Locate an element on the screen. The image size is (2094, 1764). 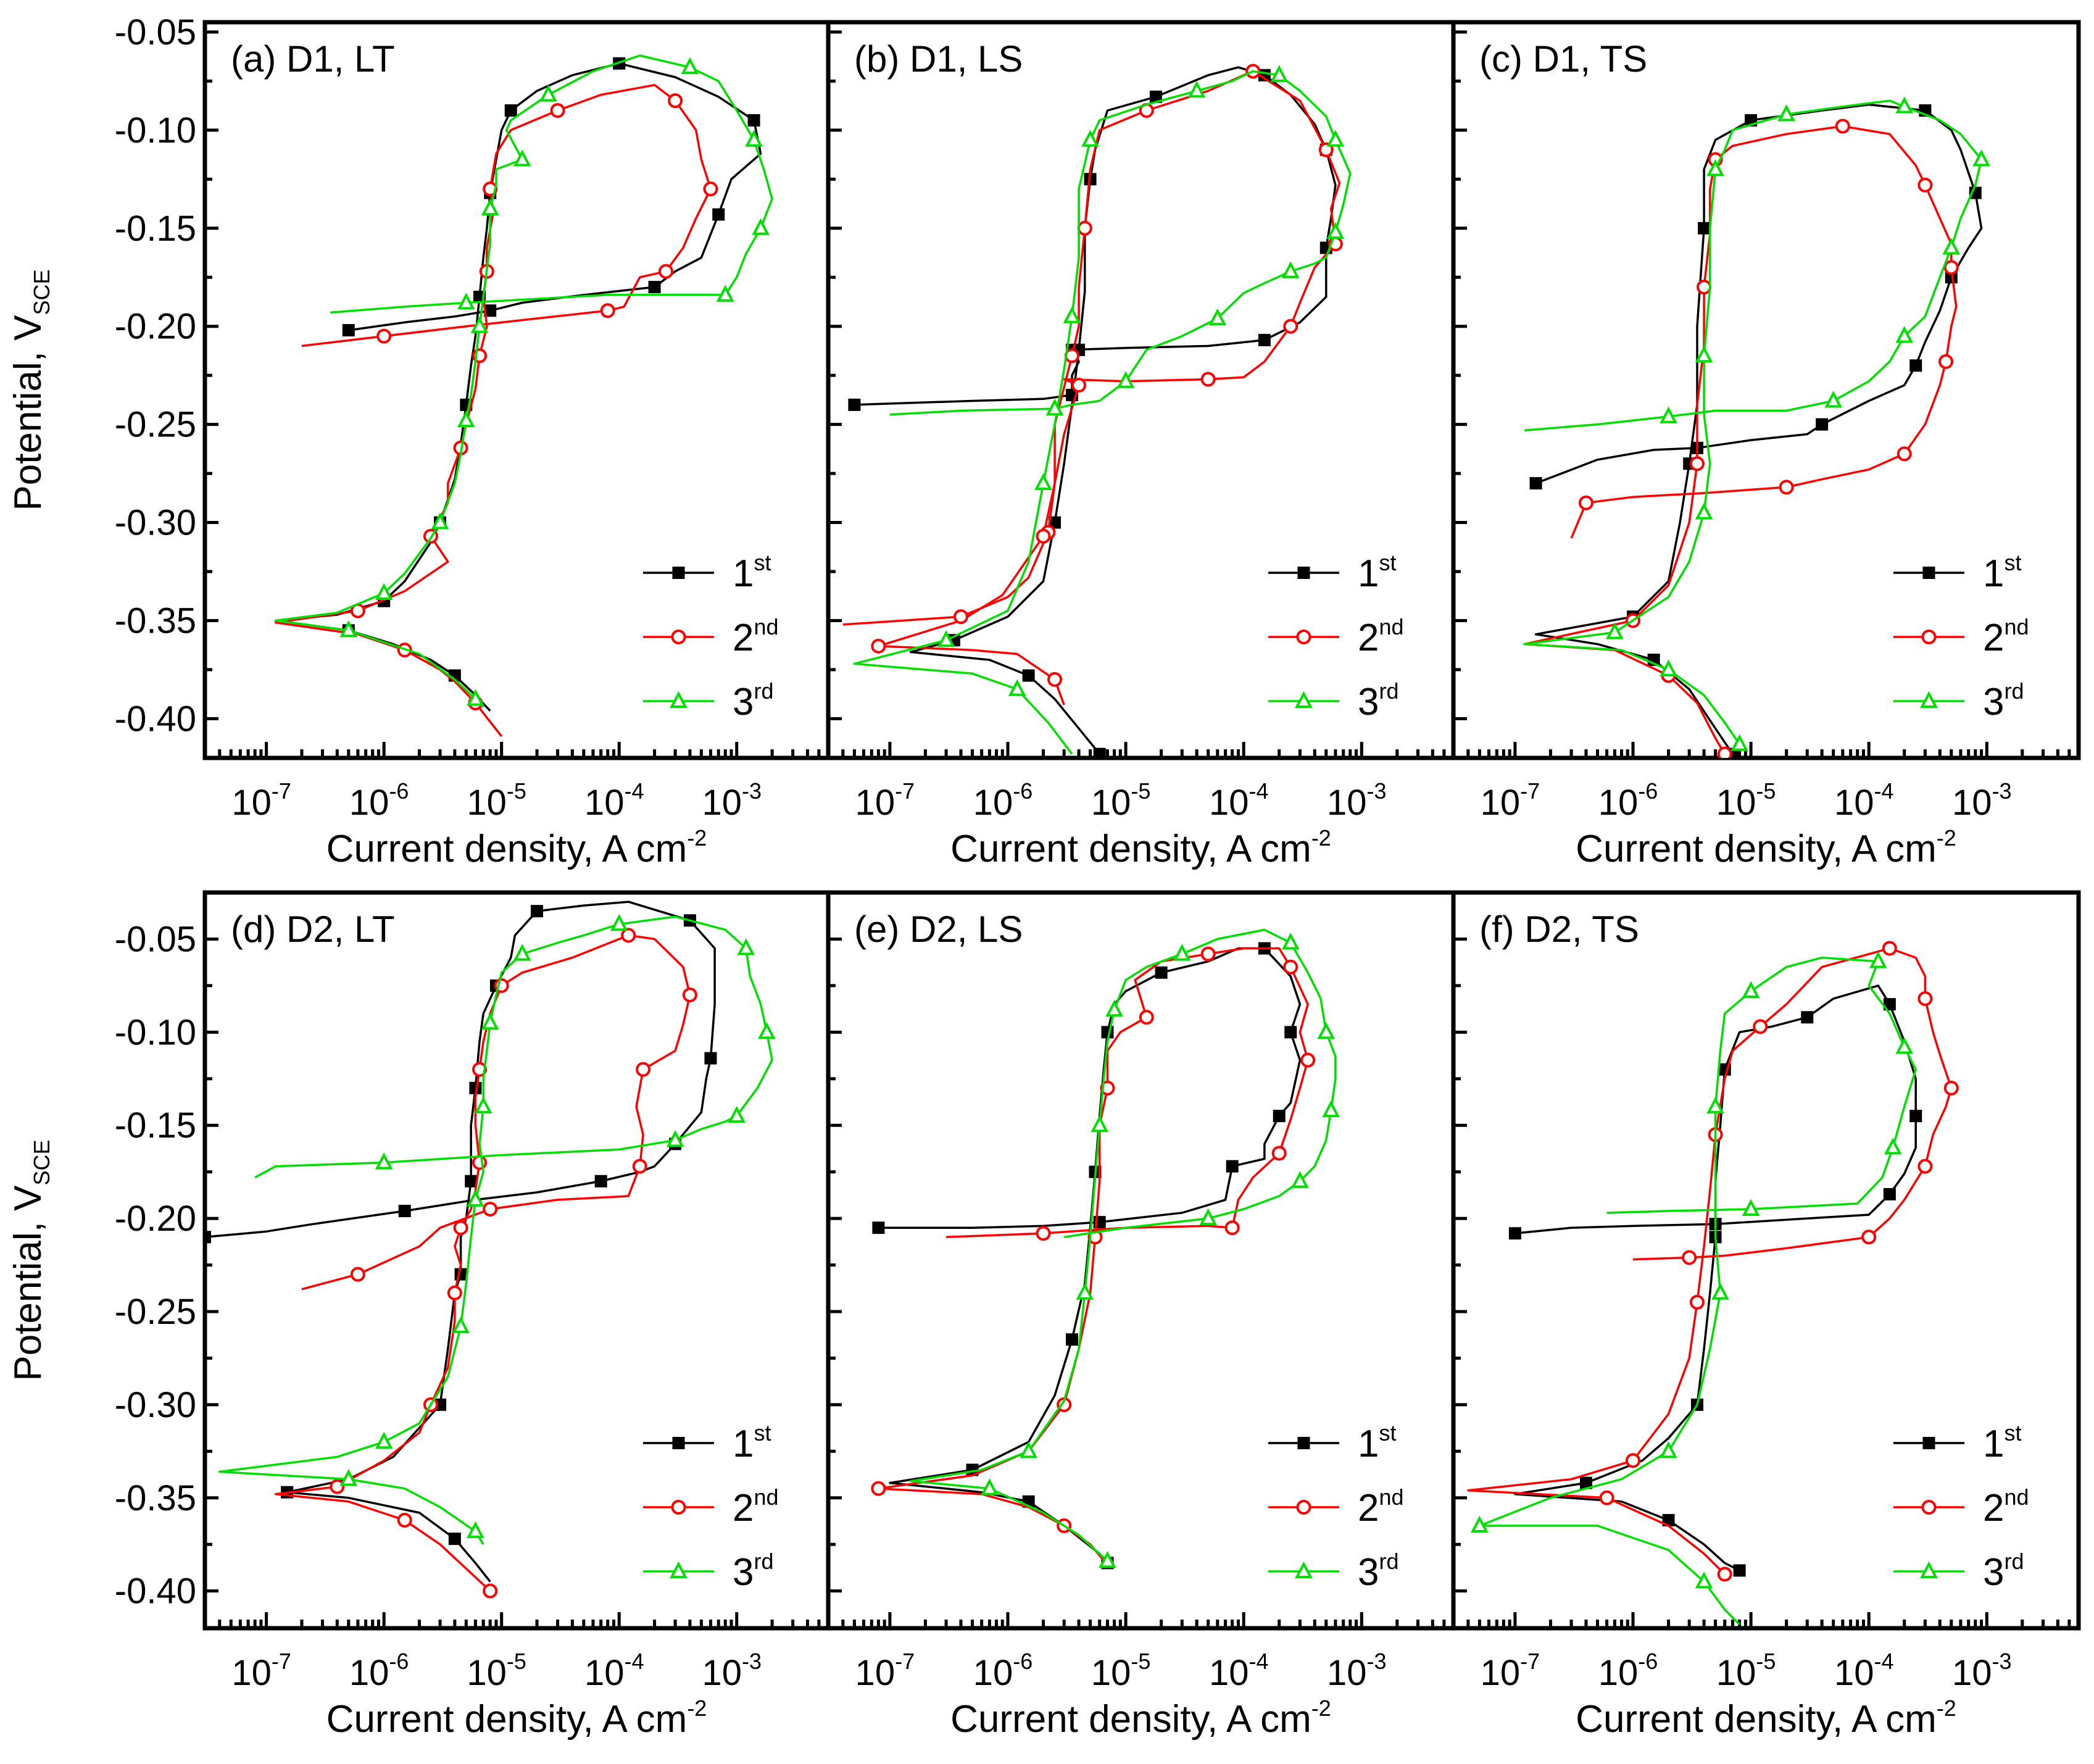
legend-label-sup: st is located at coordinates (2012, 1433).